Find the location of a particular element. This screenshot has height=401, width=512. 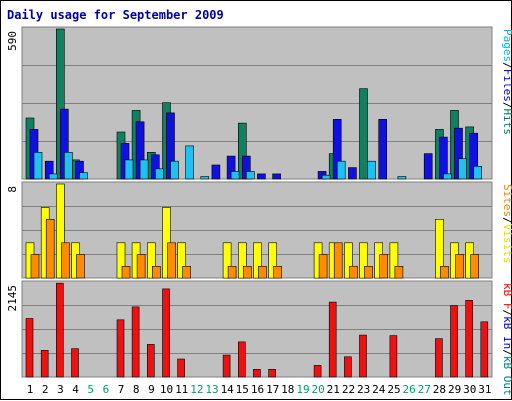

x-tick-label: 4 is located at coordinates (75, 389).